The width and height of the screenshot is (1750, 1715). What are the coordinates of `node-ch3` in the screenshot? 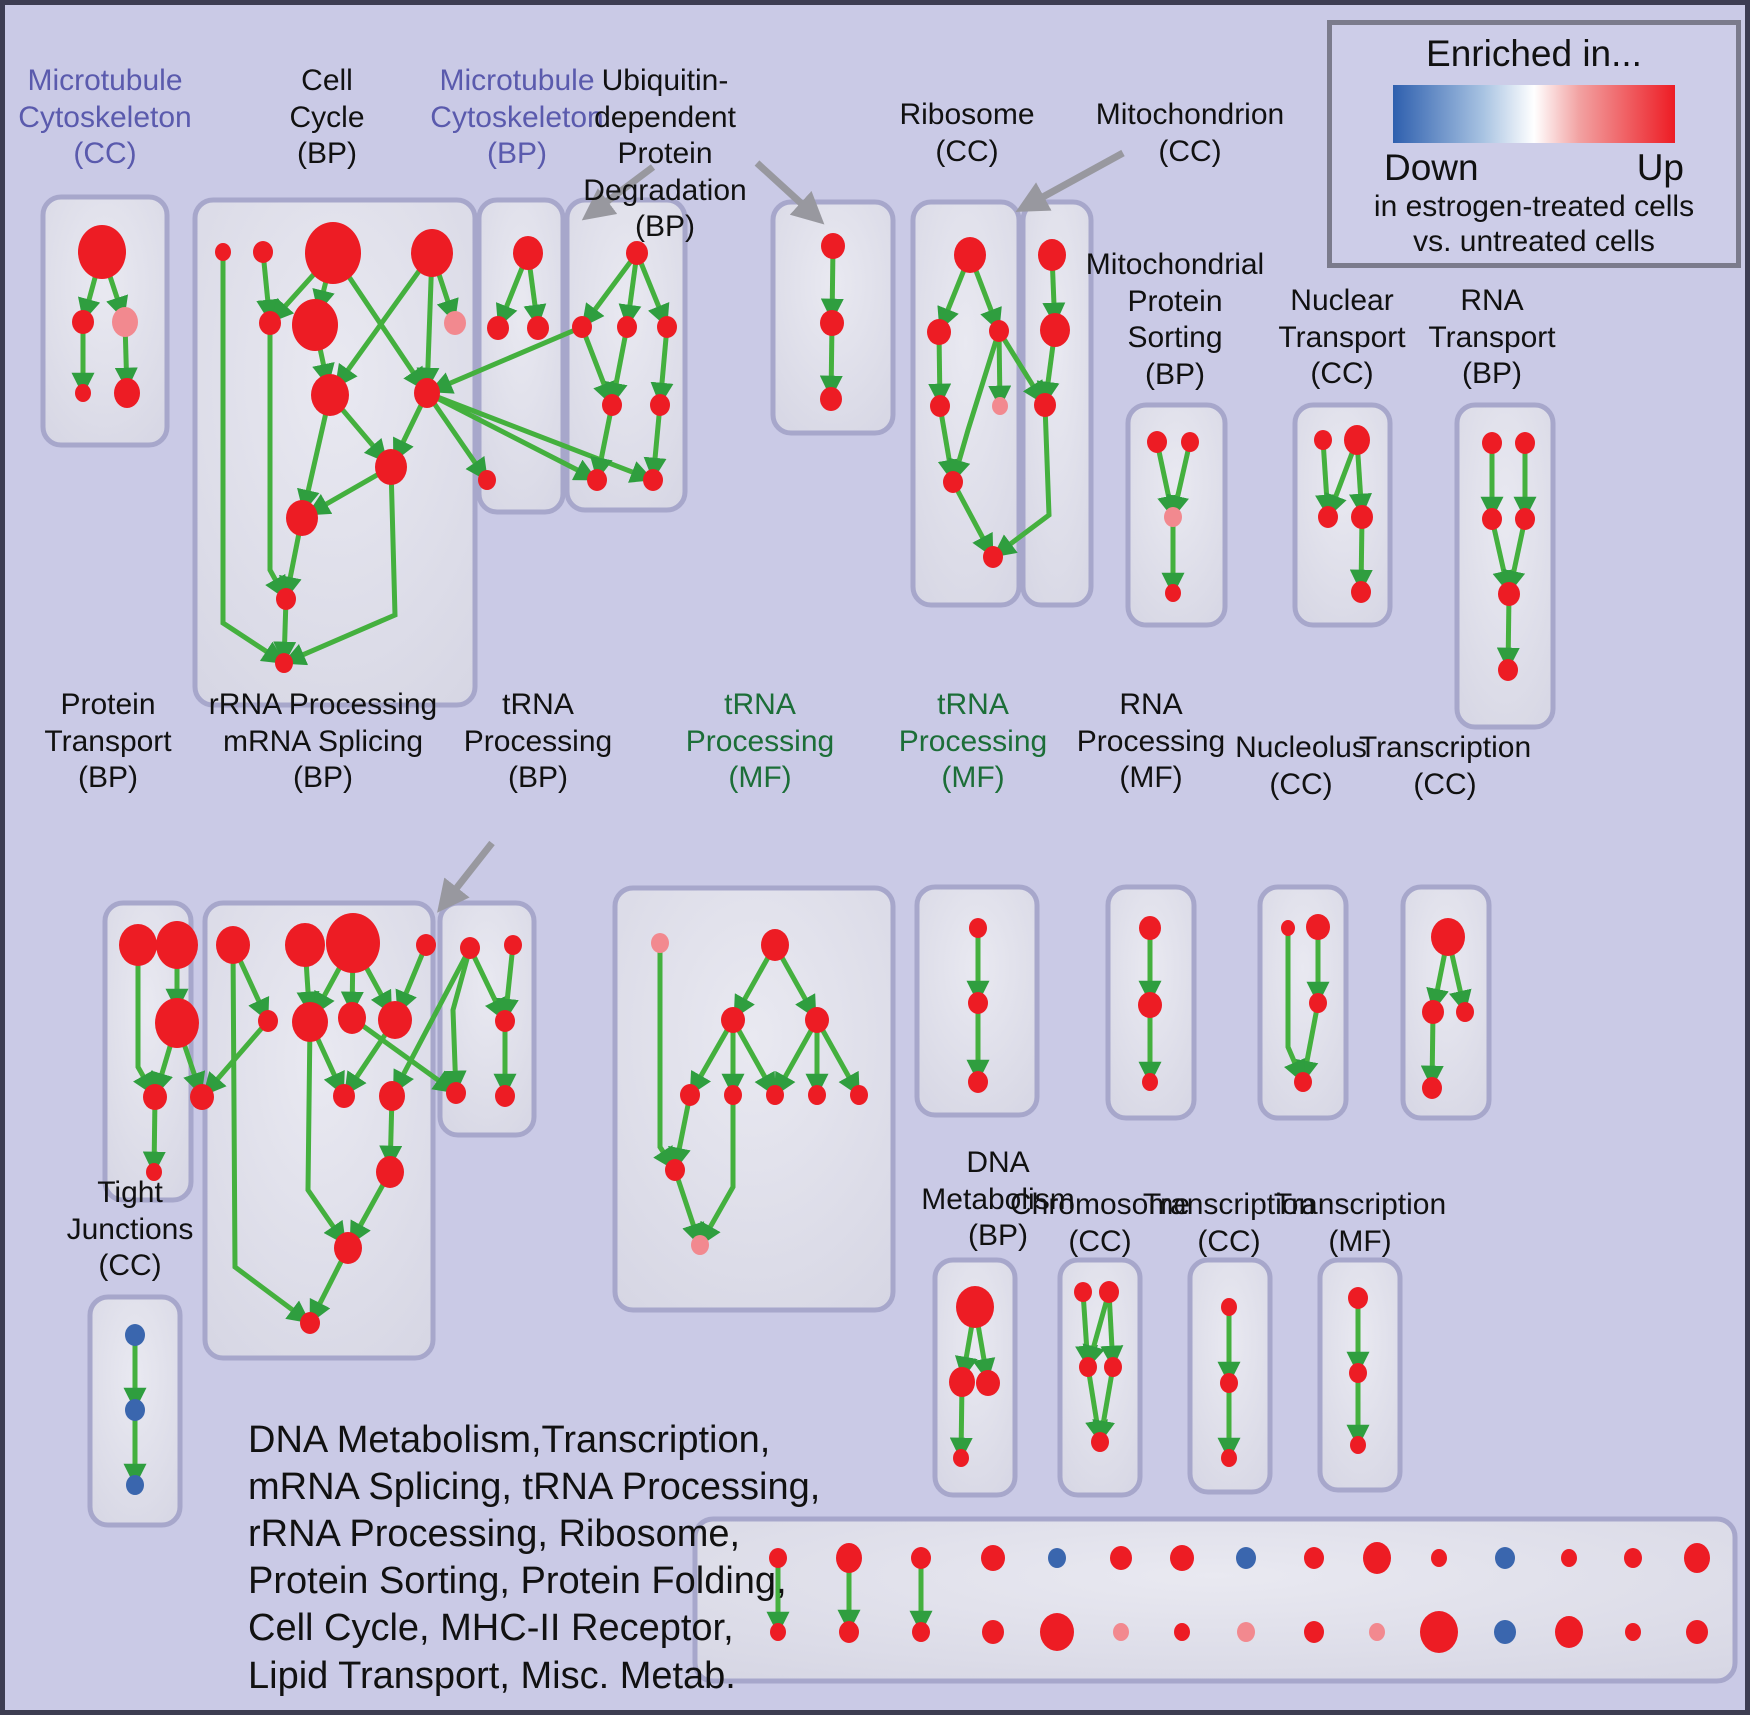 It's located at (1088, 1367).